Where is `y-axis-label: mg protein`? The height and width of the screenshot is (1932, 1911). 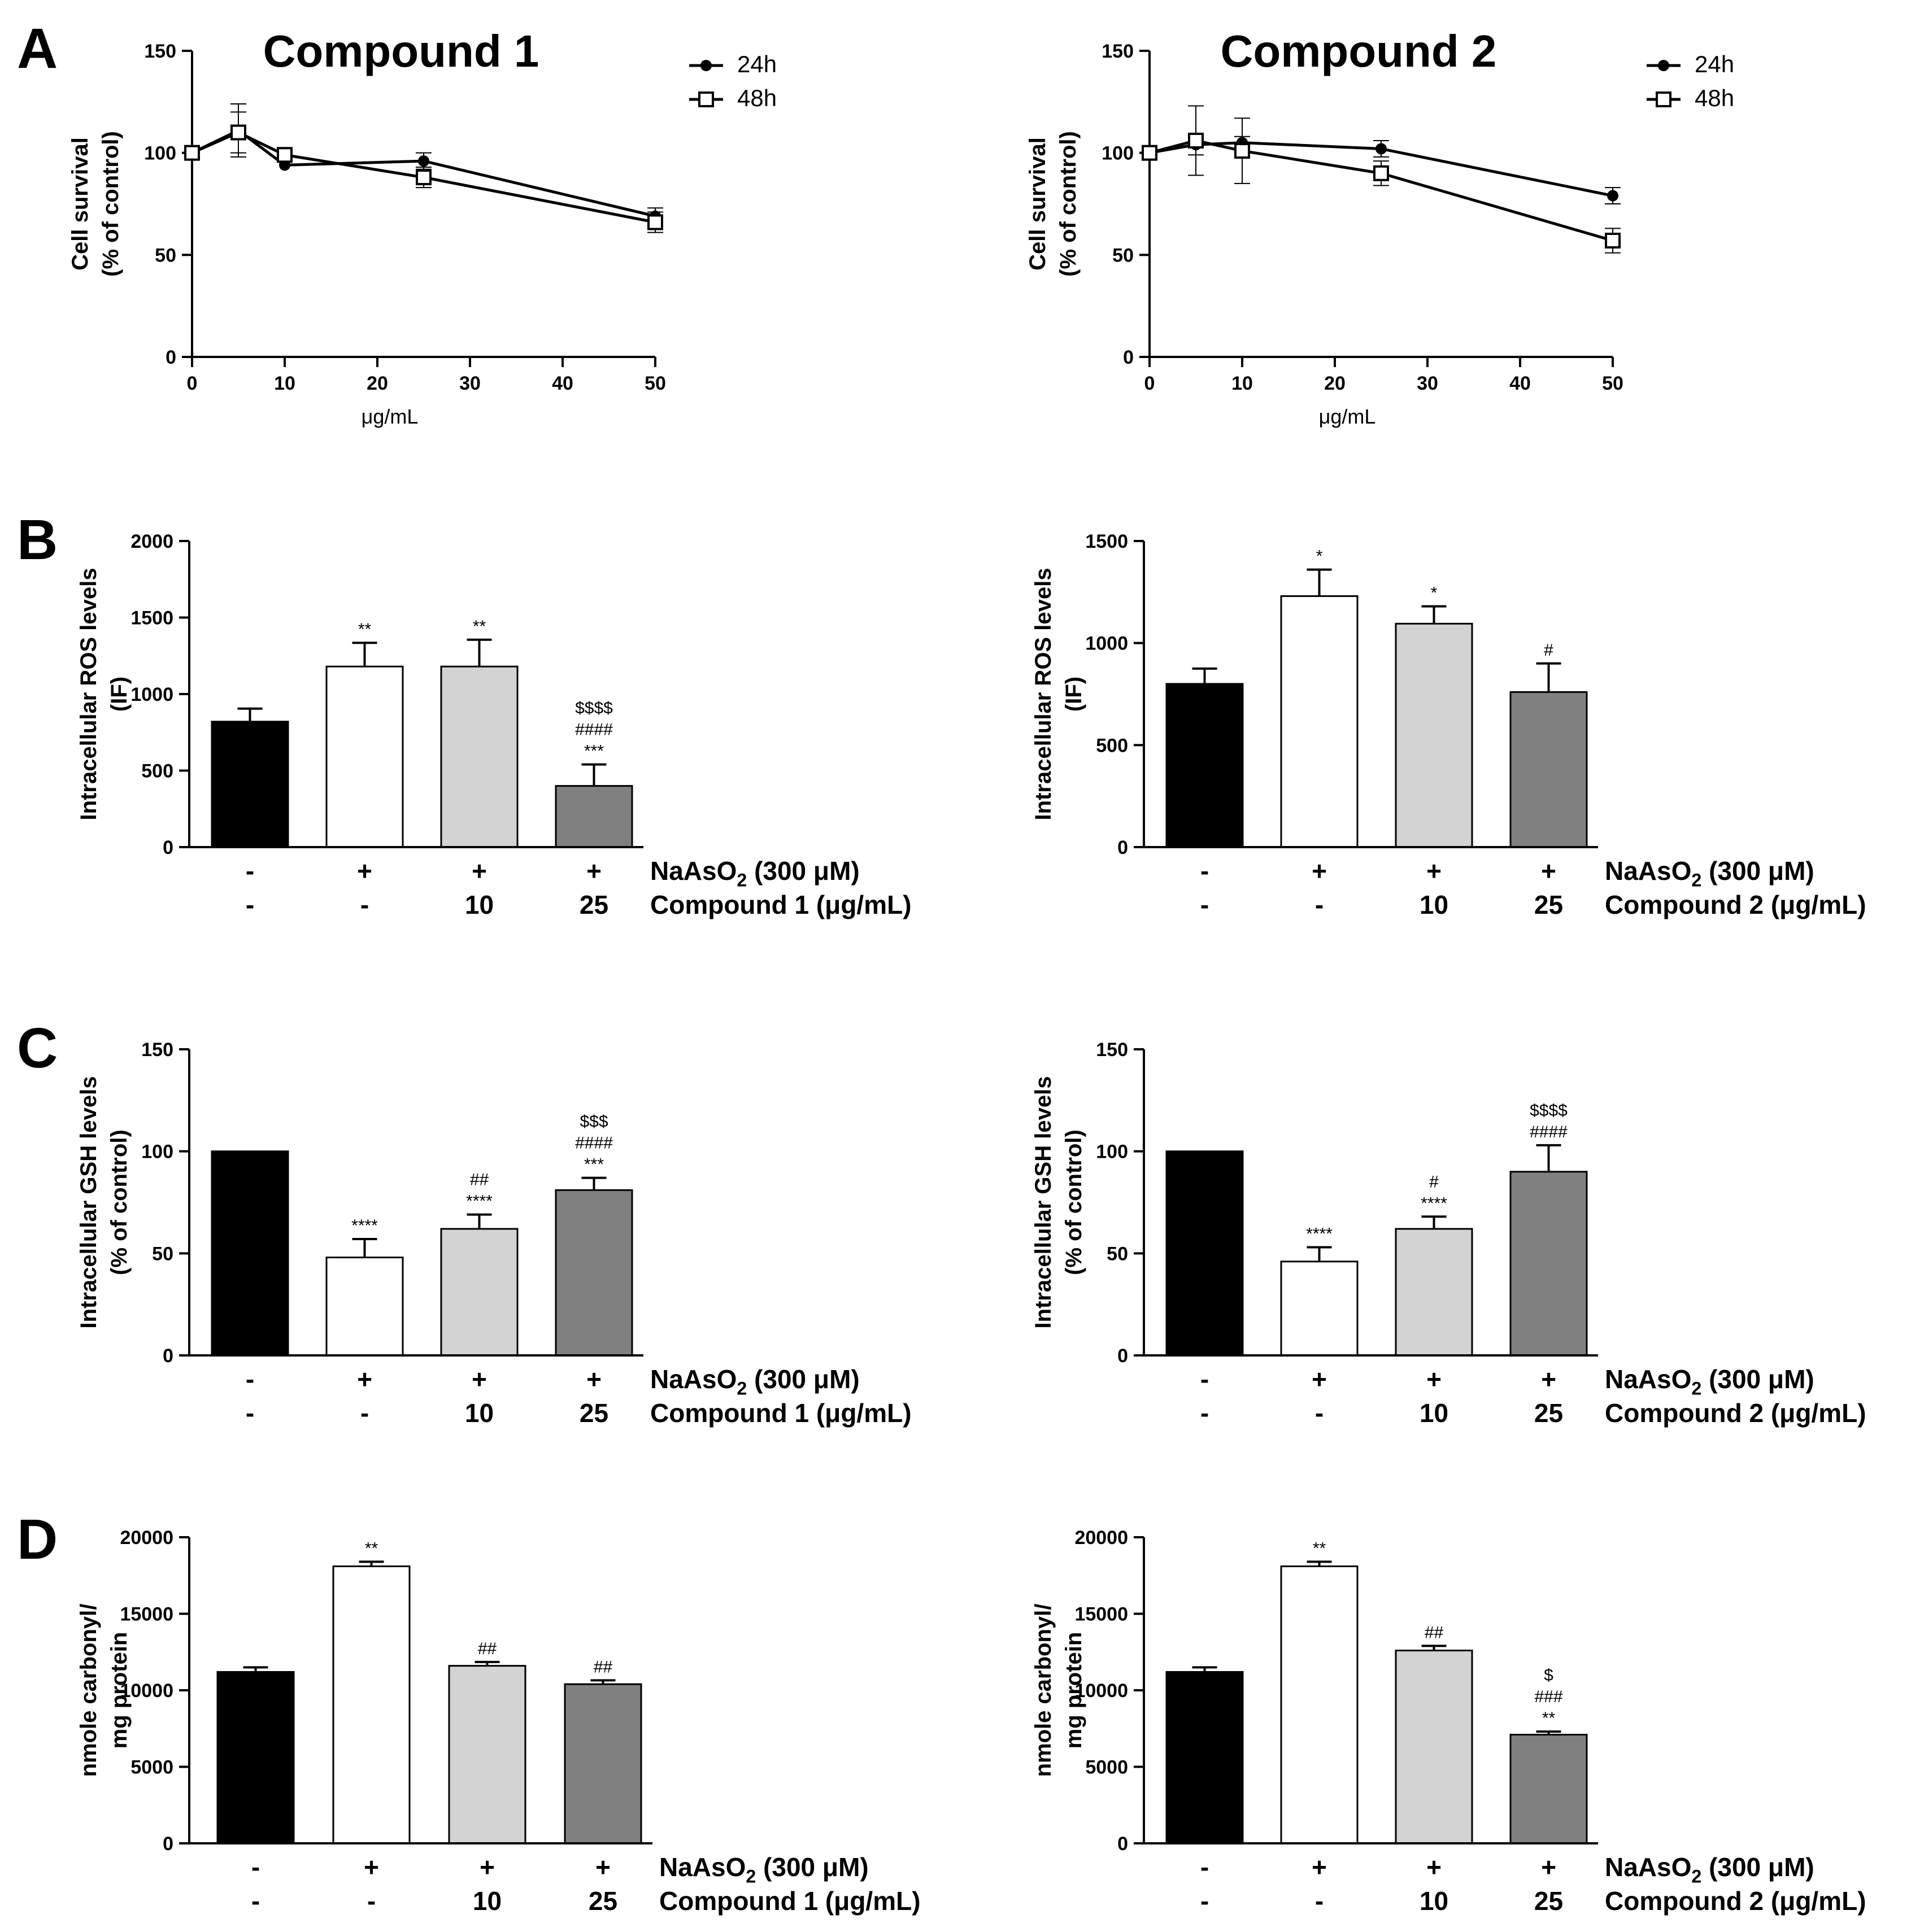
y-axis-label: mg protein is located at coordinates (1073, 1690).